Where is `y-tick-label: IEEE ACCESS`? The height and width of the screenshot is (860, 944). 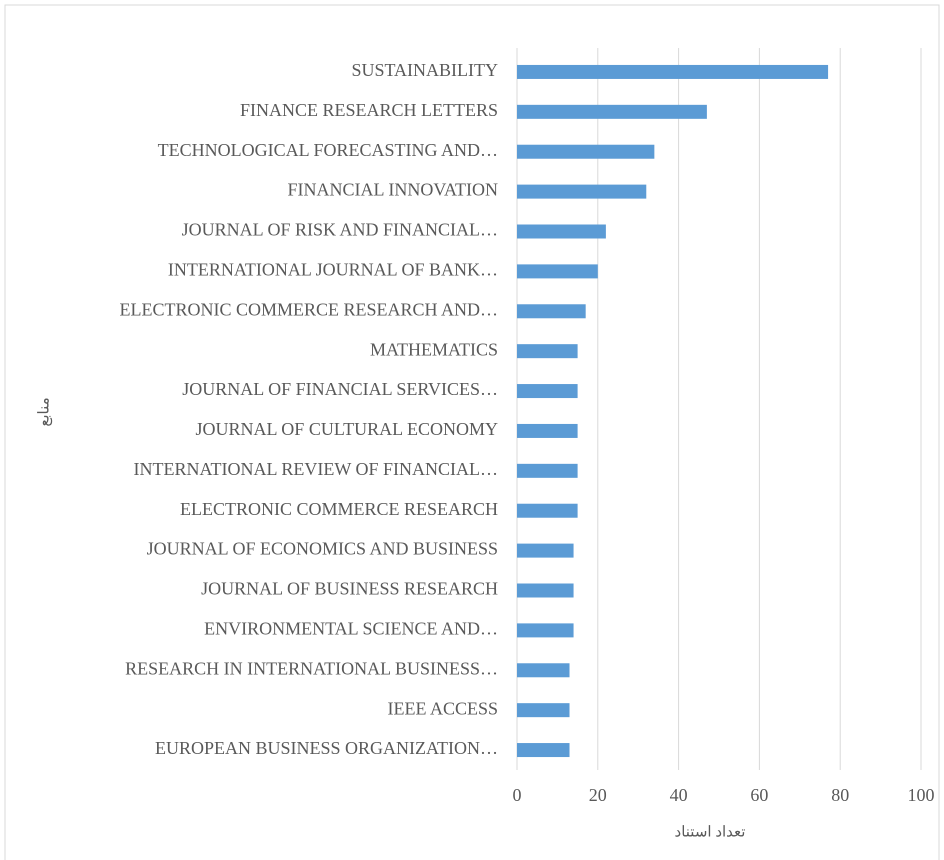
y-tick-label: IEEE ACCESS is located at coordinates (442, 708).